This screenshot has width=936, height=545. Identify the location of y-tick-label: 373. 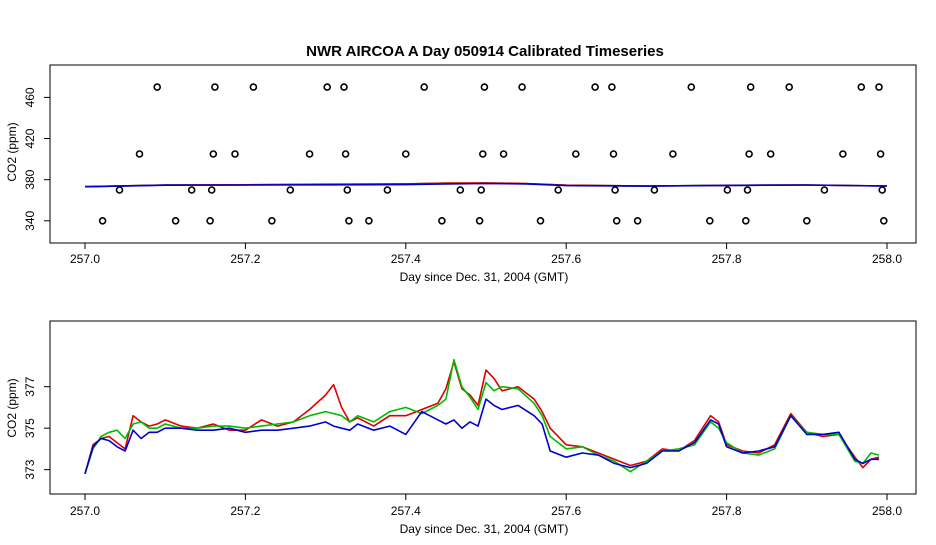
(30, 469).